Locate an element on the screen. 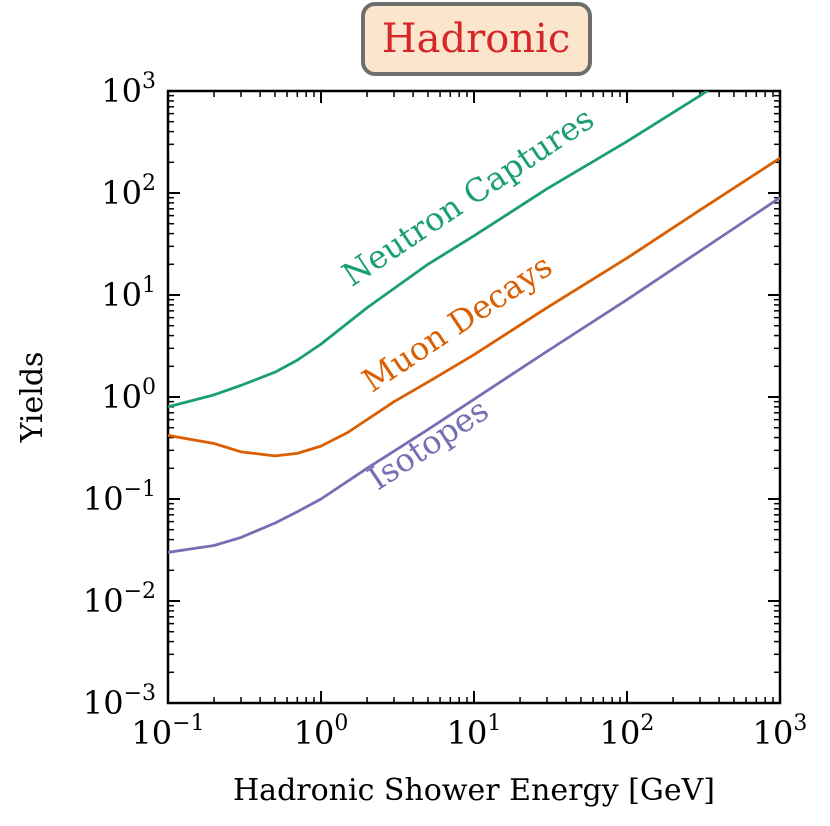 This screenshot has width=830, height=826. x-tick-label: 10⁻¹ is located at coordinates (167, 731).